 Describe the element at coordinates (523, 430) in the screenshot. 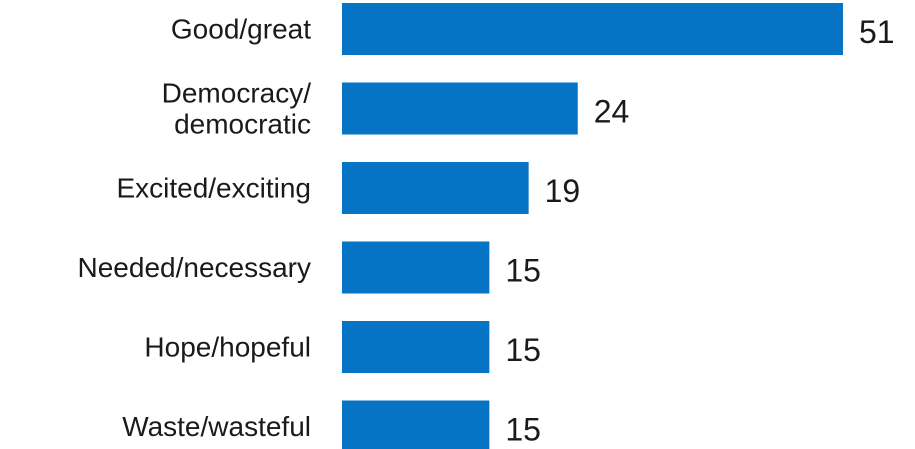

I see `value-label-5: 15` at that location.